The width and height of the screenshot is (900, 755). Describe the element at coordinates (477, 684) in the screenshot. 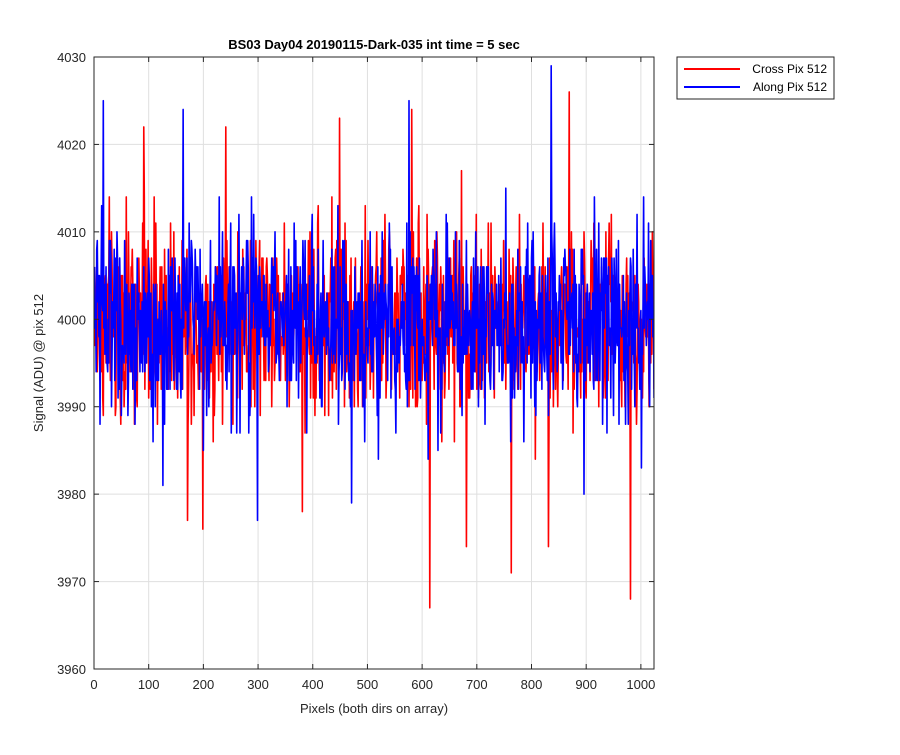

I see `x-tick-label: 700` at that location.